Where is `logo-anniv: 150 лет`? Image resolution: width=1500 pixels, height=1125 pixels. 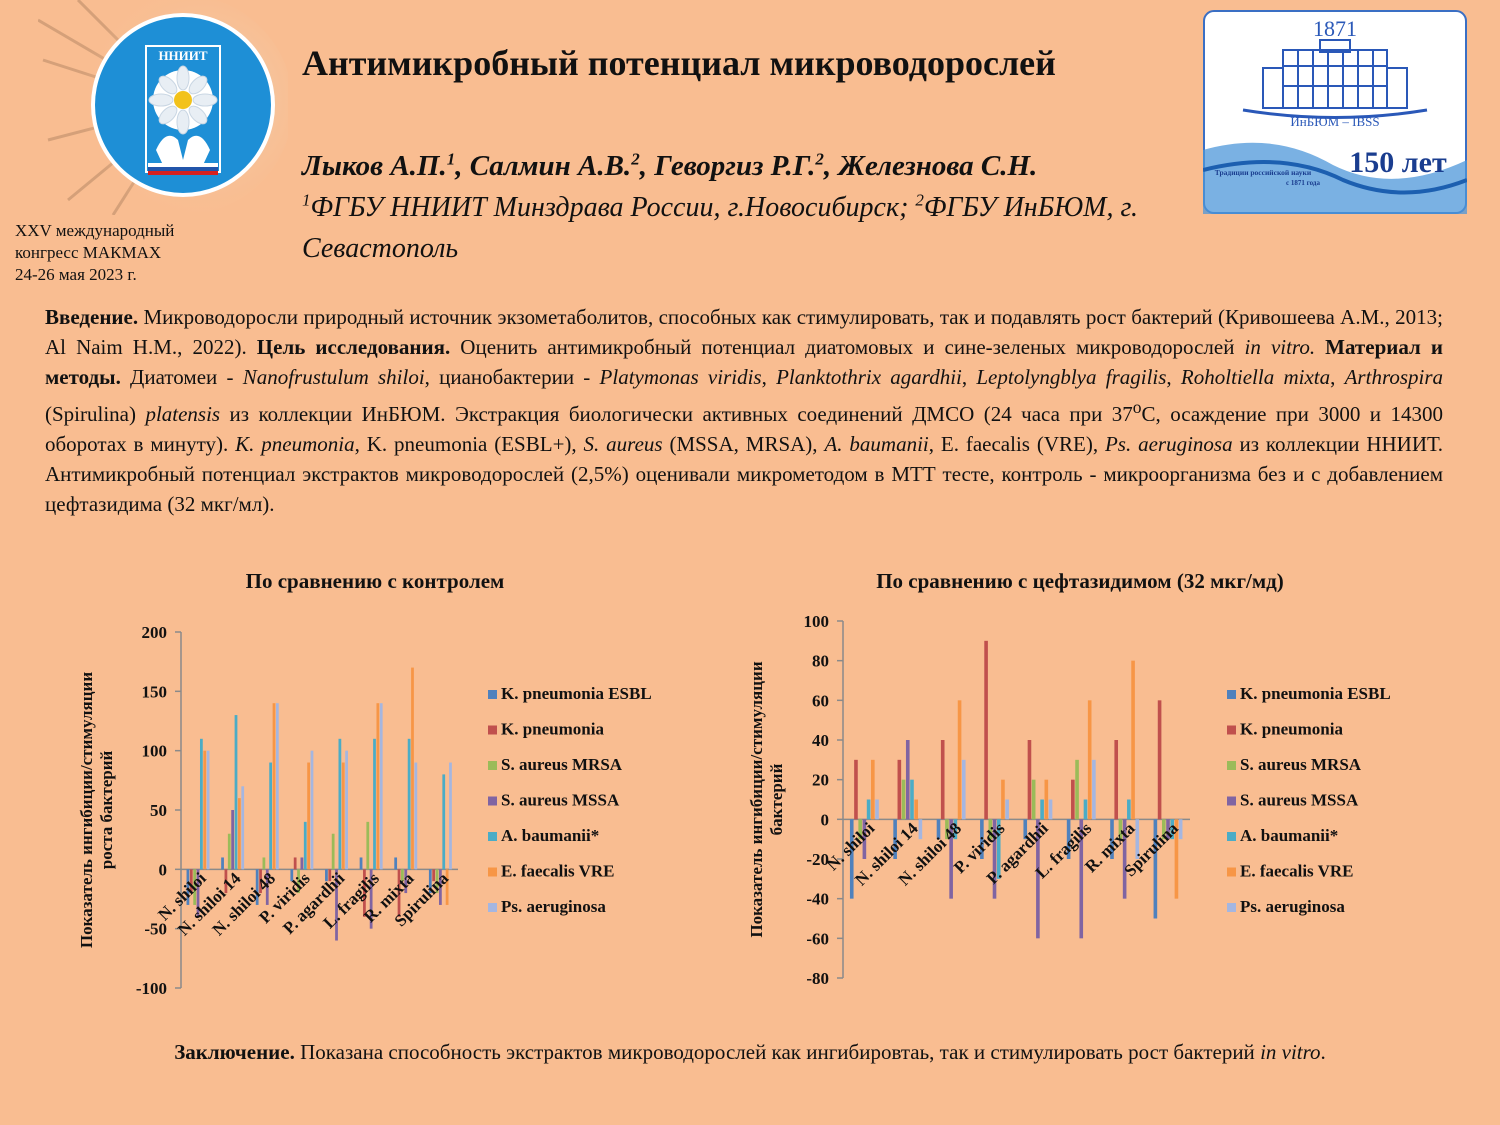 logo-anniv: 150 лет is located at coordinates (1398, 162).